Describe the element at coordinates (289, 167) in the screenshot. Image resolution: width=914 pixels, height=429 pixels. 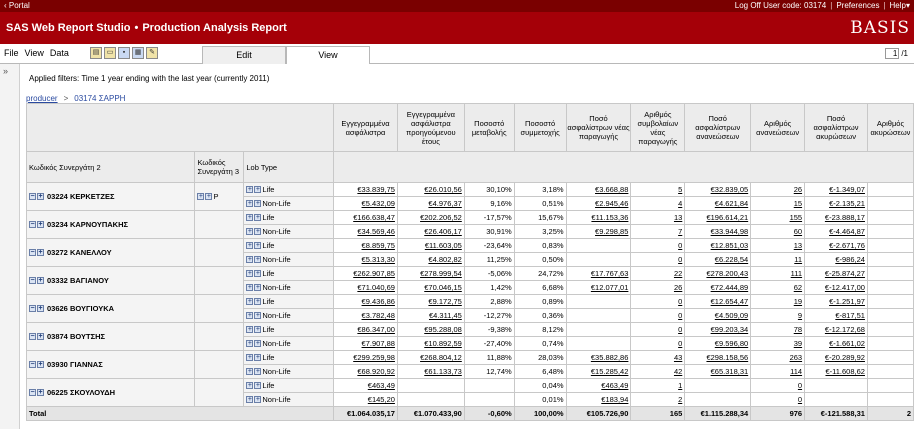
I see `lob-header: Lob Type` at that location.